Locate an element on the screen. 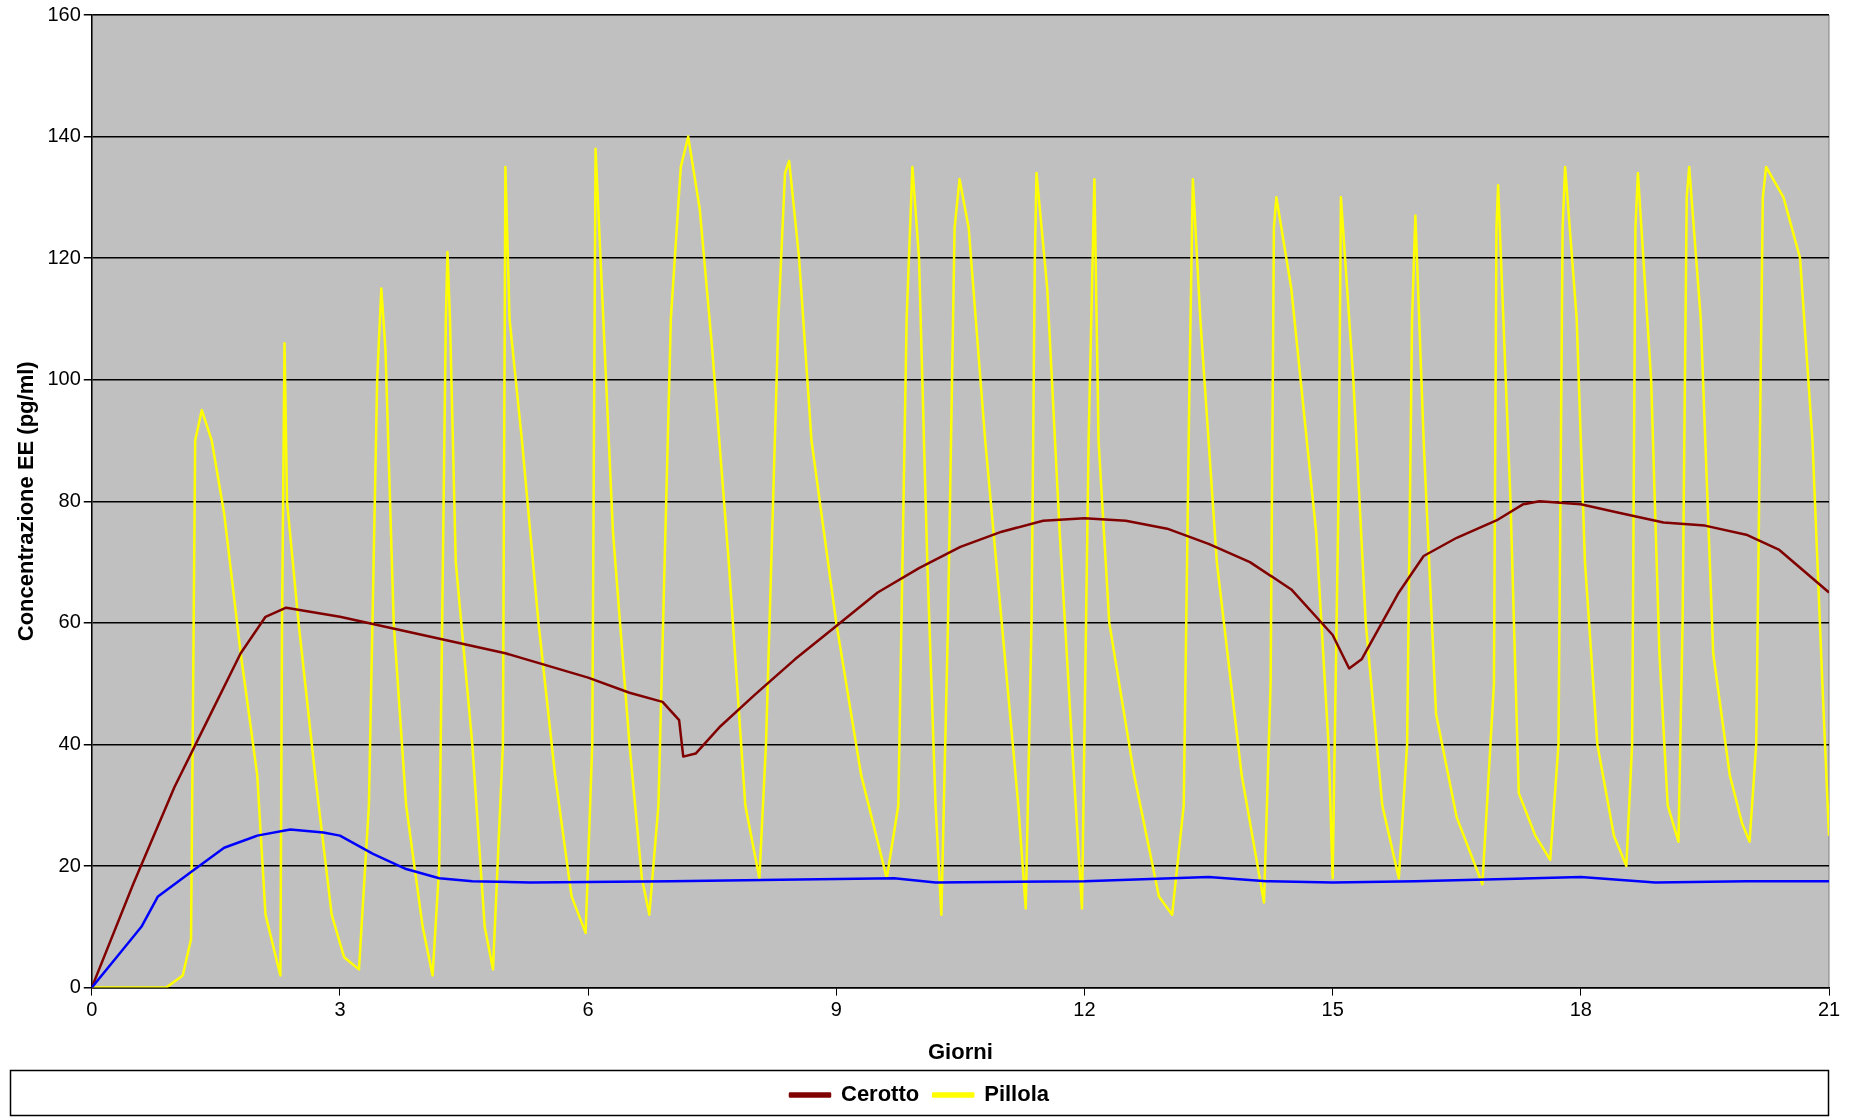 The width and height of the screenshot is (1853, 1120). y-tick-label: 140 is located at coordinates (64, 135).